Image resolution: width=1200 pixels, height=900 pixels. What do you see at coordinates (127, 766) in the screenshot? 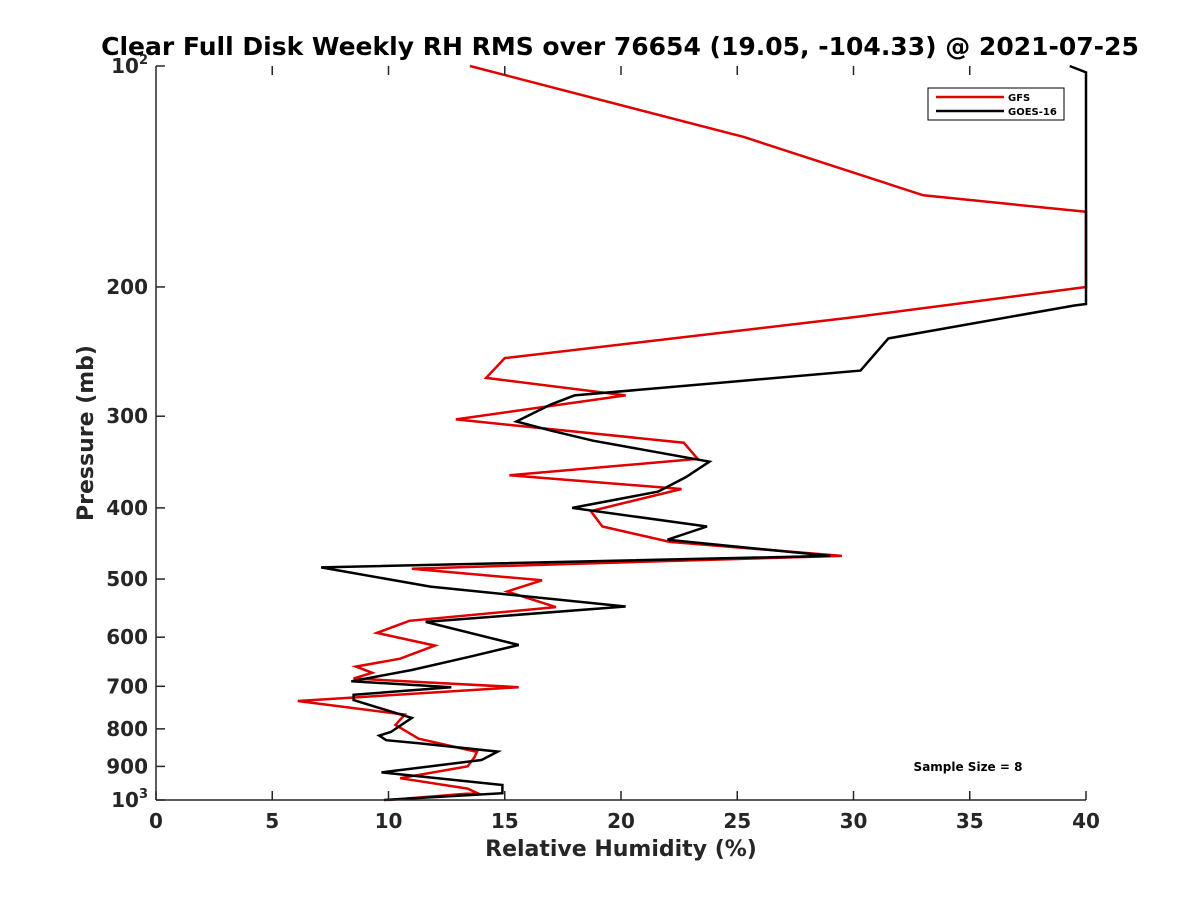
I see `y-tick-label-900: 900` at bounding box center [127, 766].